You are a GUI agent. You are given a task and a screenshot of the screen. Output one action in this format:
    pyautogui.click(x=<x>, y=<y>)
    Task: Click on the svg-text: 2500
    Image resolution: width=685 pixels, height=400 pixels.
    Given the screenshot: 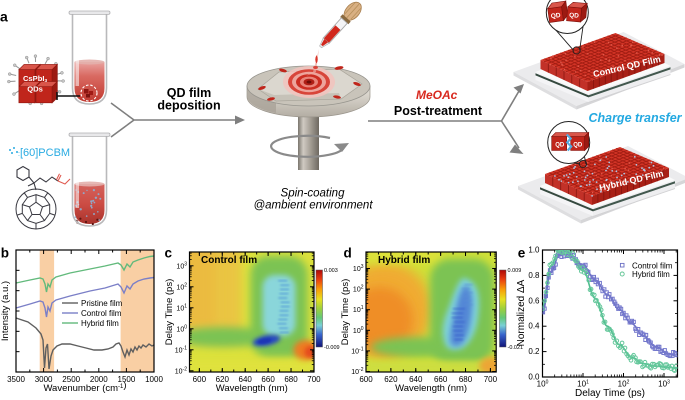 What is the action you would take?
    pyautogui.click(x=71, y=379)
    